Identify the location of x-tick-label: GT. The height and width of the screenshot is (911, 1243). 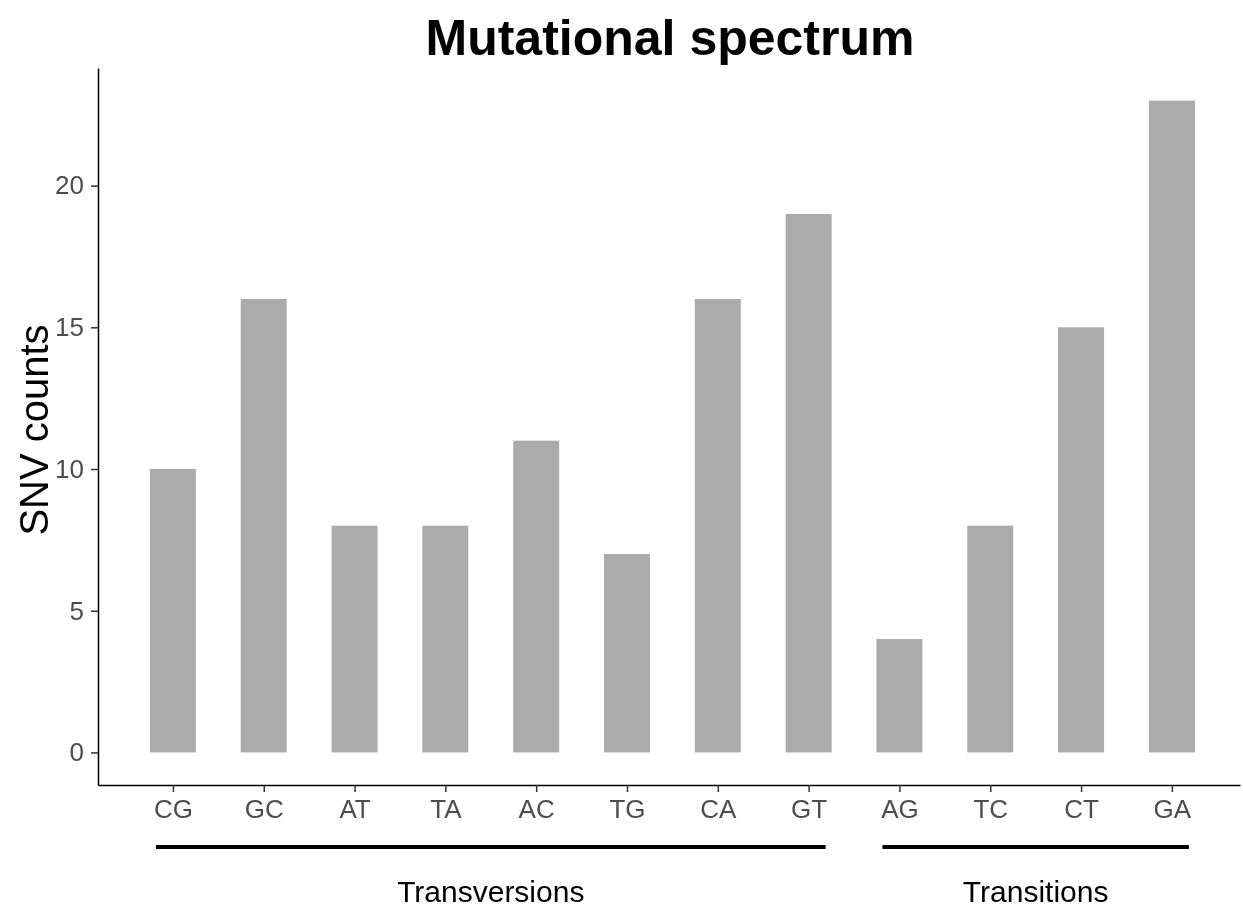
(809, 809).